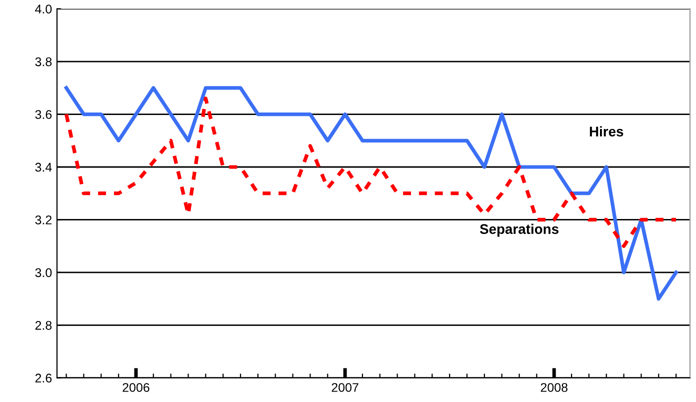 The height and width of the screenshot is (402, 696). What do you see at coordinates (43, 114) in the screenshot?
I see `y-tick-label: 3.6` at bounding box center [43, 114].